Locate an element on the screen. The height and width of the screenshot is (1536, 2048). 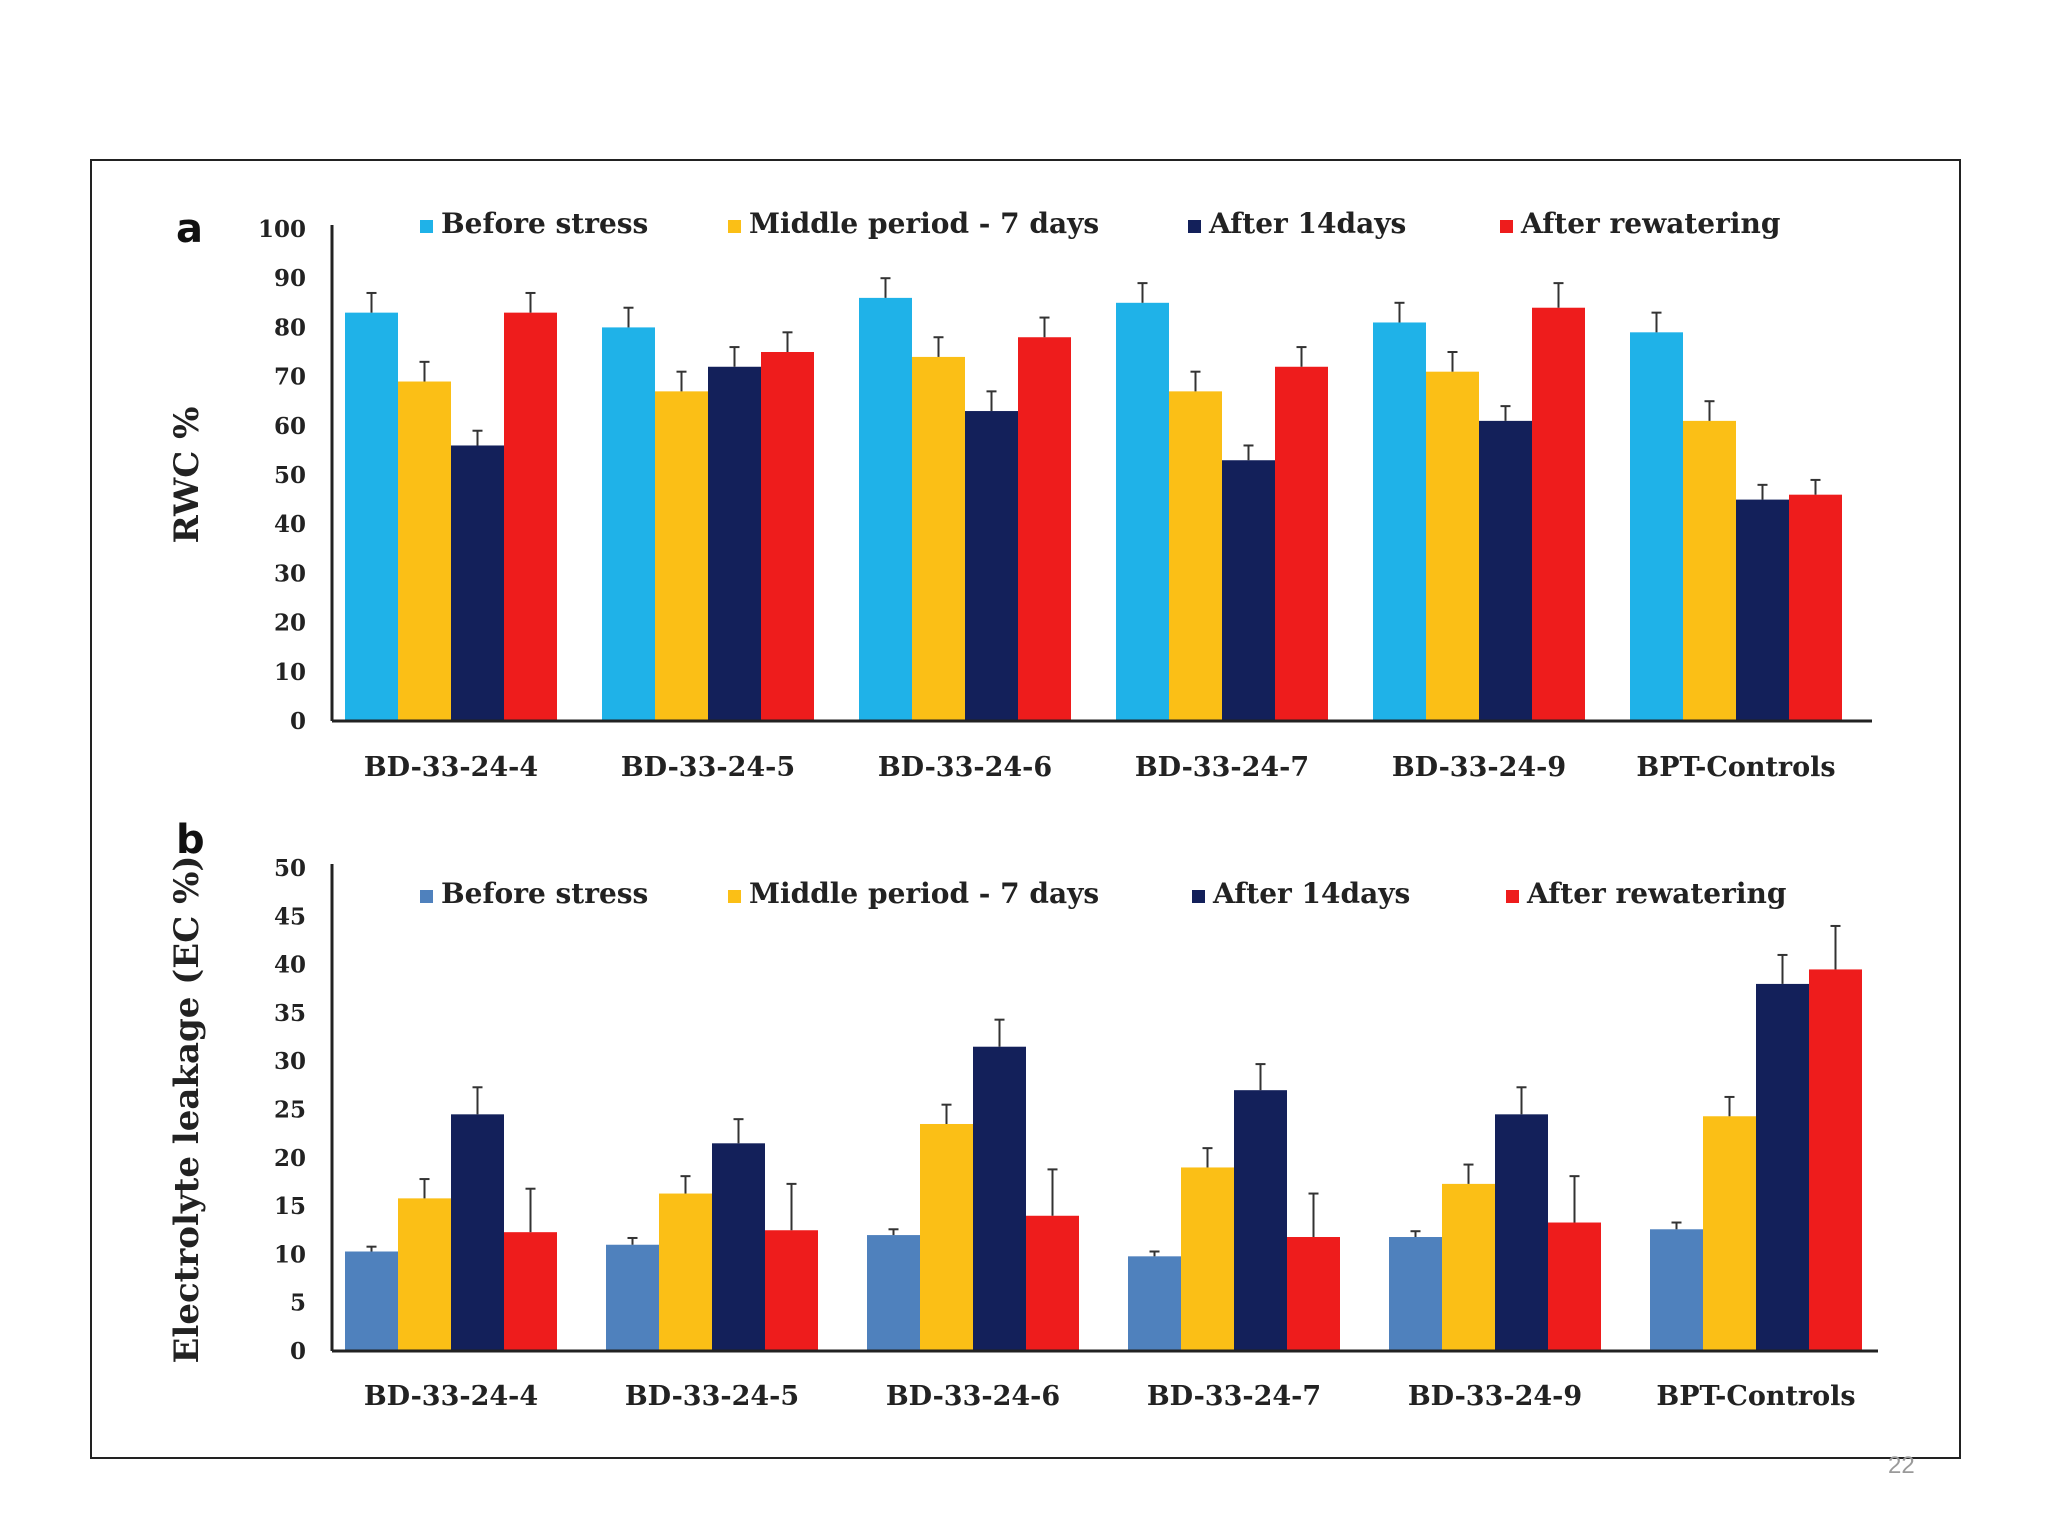
page-number: 22 is located at coordinates (1901, 1465).